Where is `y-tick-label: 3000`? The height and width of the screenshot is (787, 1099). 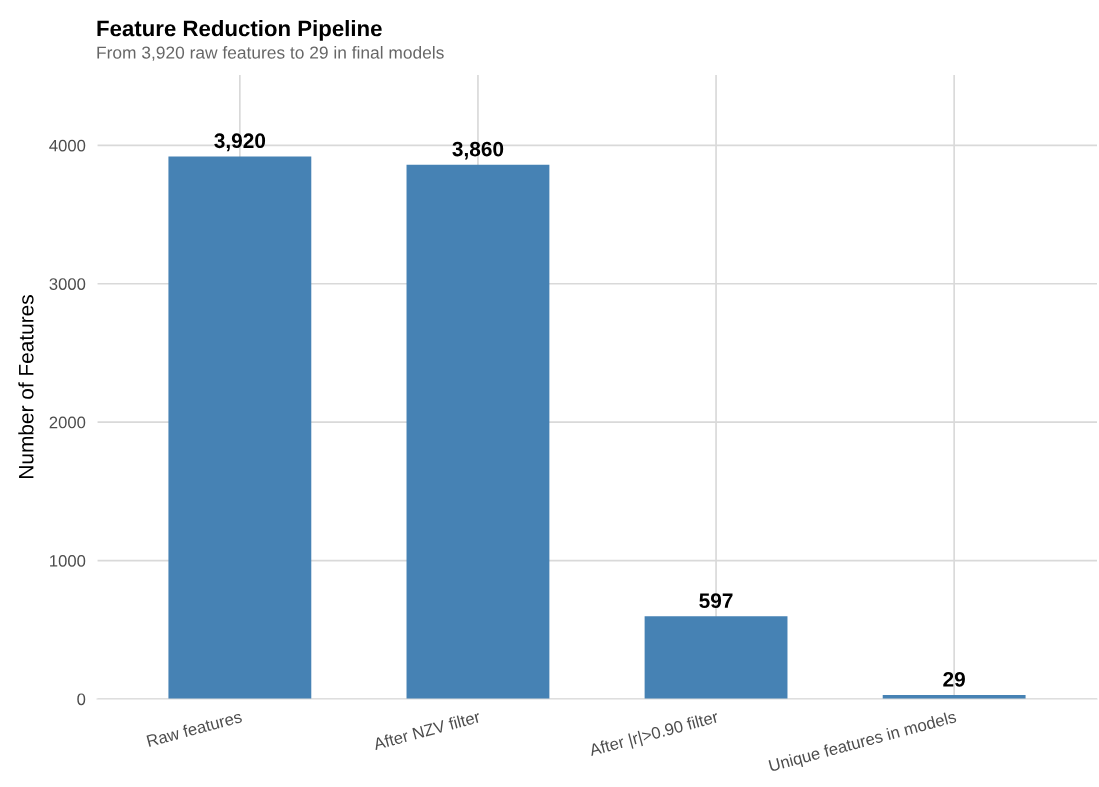 y-tick-label: 3000 is located at coordinates (67, 284).